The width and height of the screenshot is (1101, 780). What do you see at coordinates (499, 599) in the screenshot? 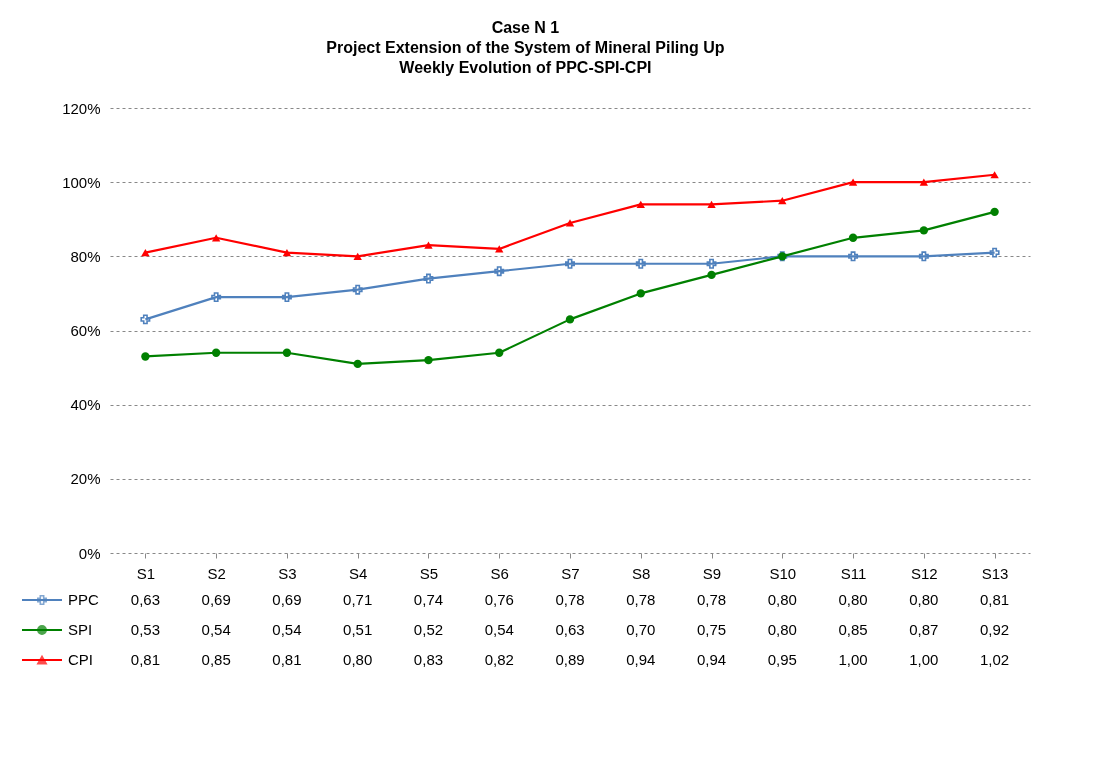
I see `data-label: 0,76` at bounding box center [499, 599].